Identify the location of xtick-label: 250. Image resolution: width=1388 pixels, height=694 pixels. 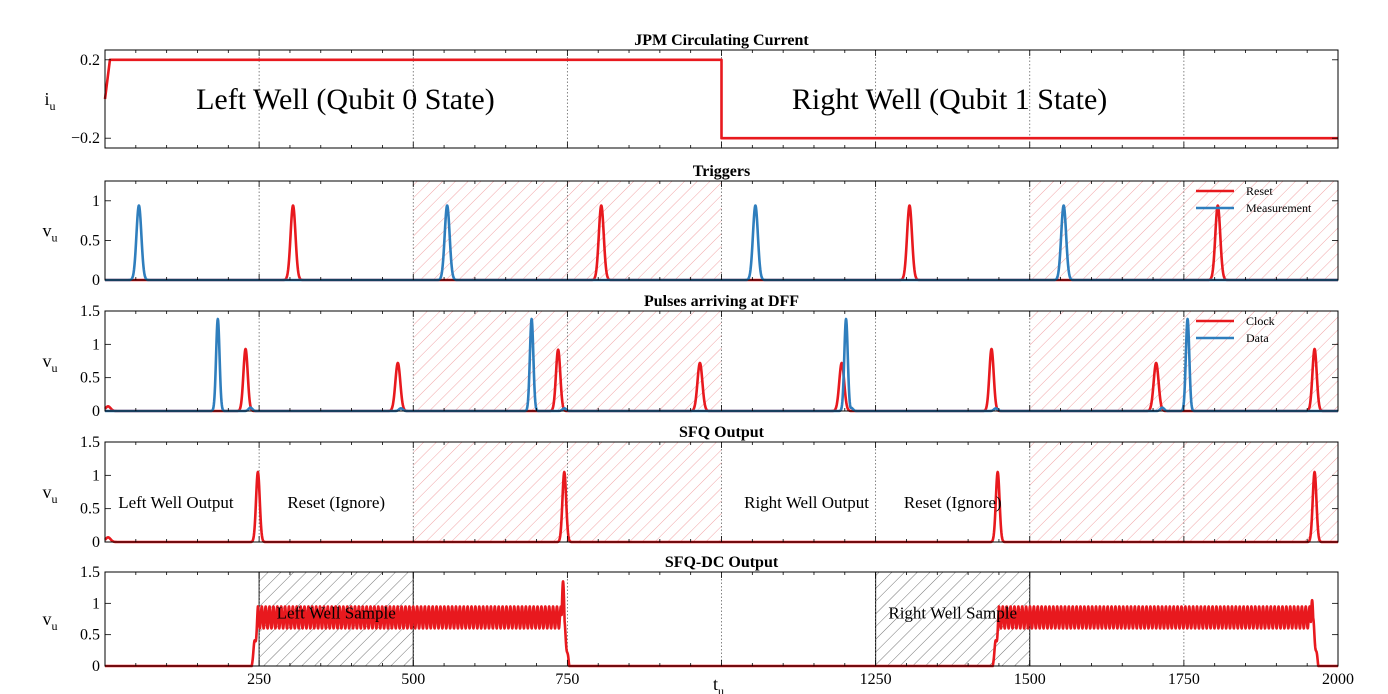
(259, 679).